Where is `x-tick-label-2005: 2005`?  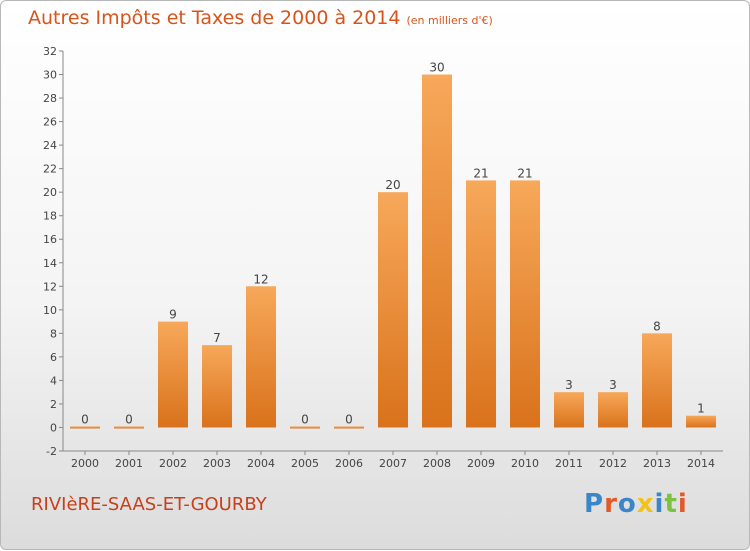
x-tick-label-2005: 2005 is located at coordinates (305, 463).